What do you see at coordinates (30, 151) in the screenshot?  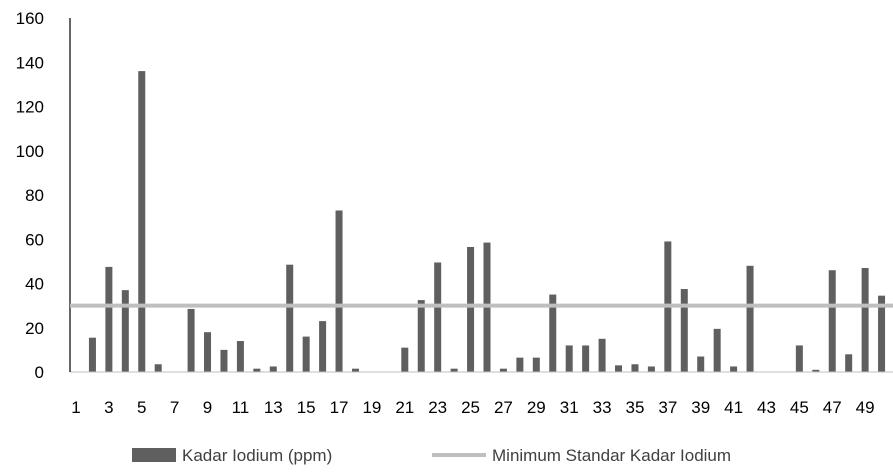 I see `y-tick-label: 100` at bounding box center [30, 151].